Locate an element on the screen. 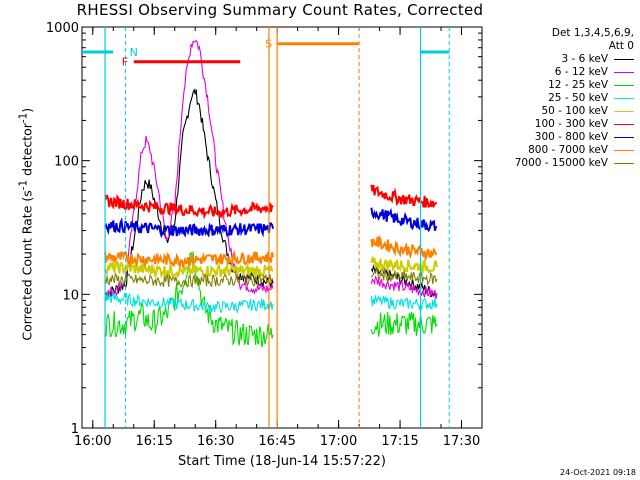  y-axis-title-end: ) is located at coordinates (27, 110).